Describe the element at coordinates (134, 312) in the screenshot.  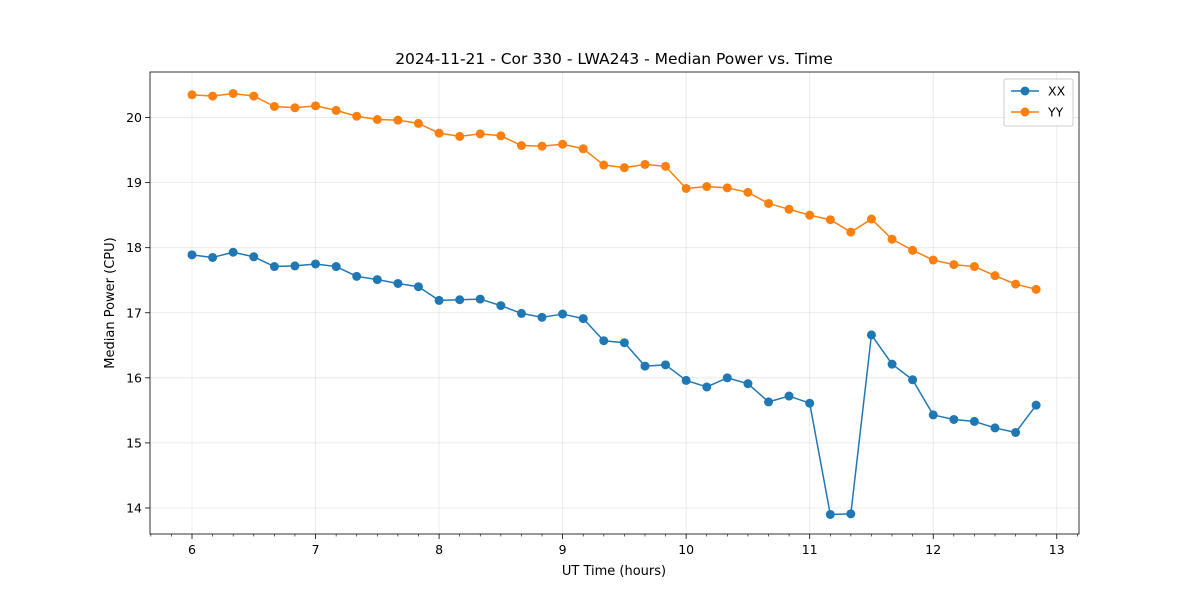
I see `y-tick-label: 17` at that location.